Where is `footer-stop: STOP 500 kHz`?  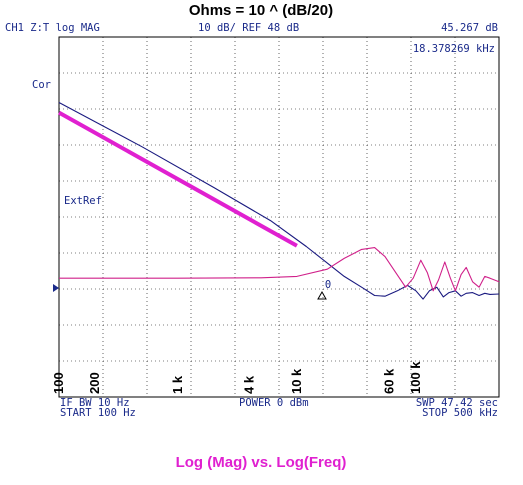 footer-stop: STOP 500 kHz is located at coordinates (460, 413).